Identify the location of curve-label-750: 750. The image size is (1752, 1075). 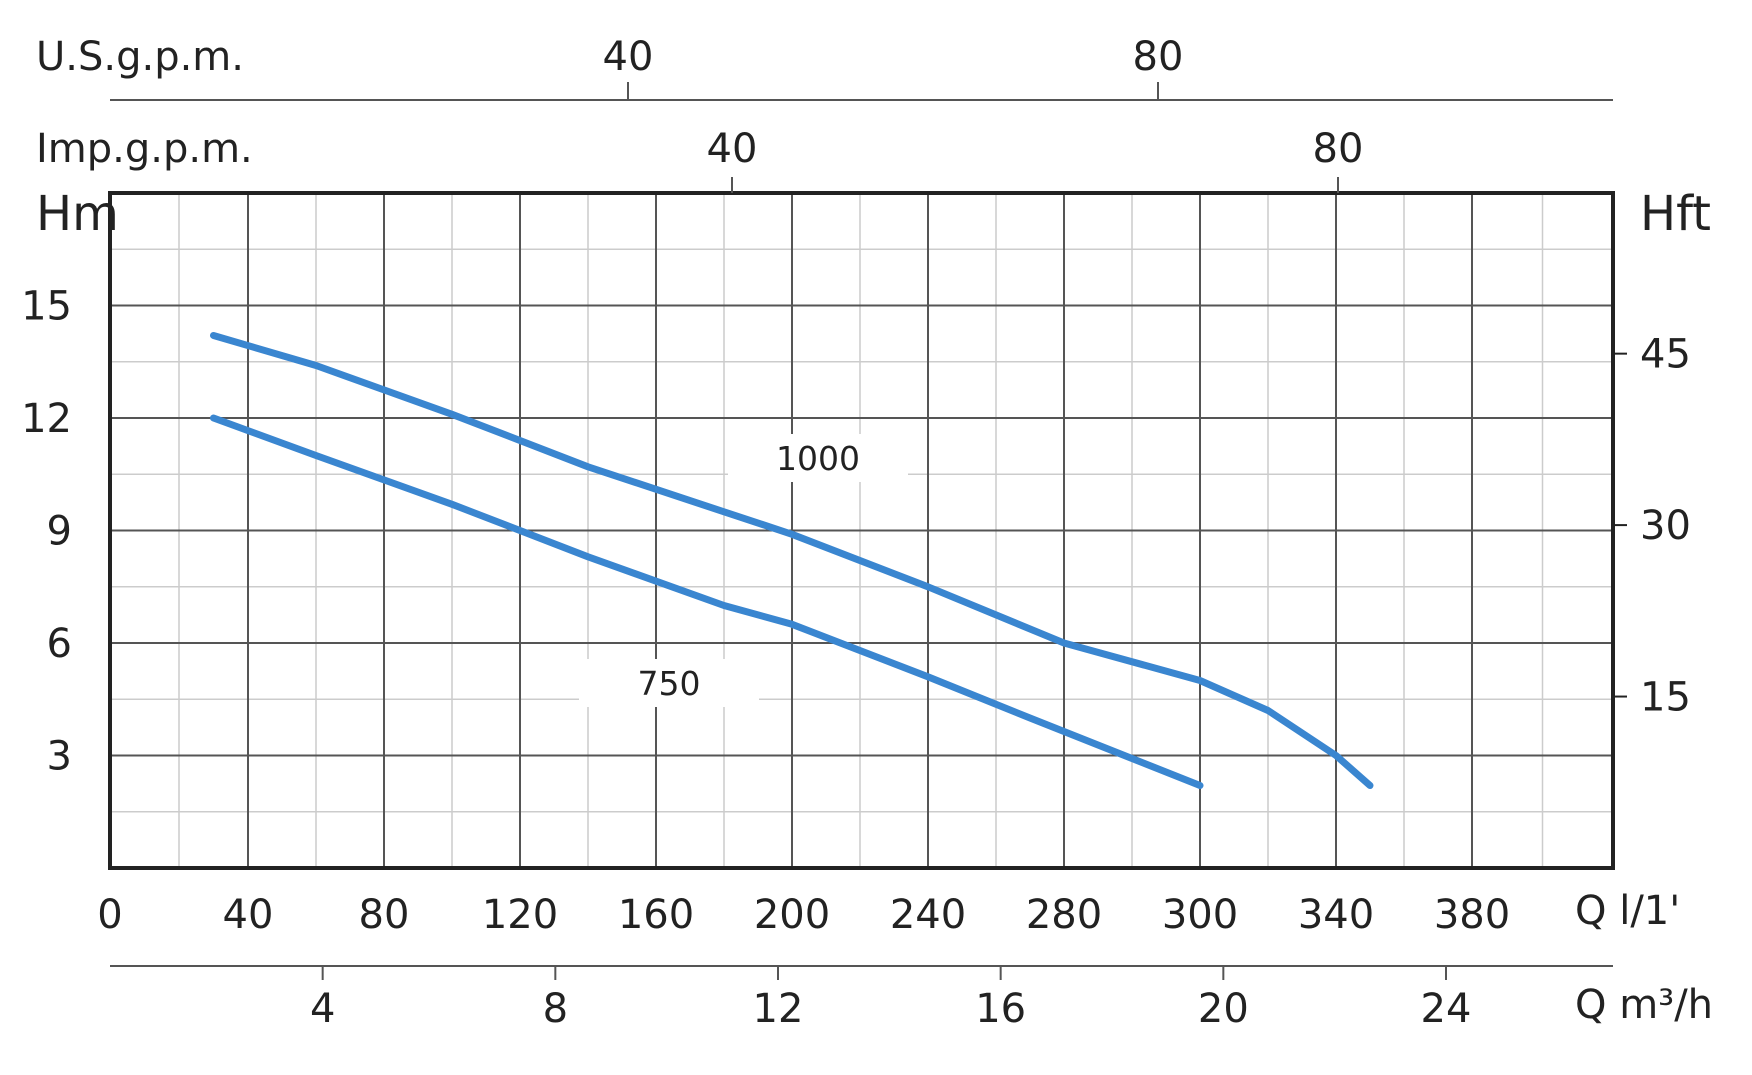
(669, 683).